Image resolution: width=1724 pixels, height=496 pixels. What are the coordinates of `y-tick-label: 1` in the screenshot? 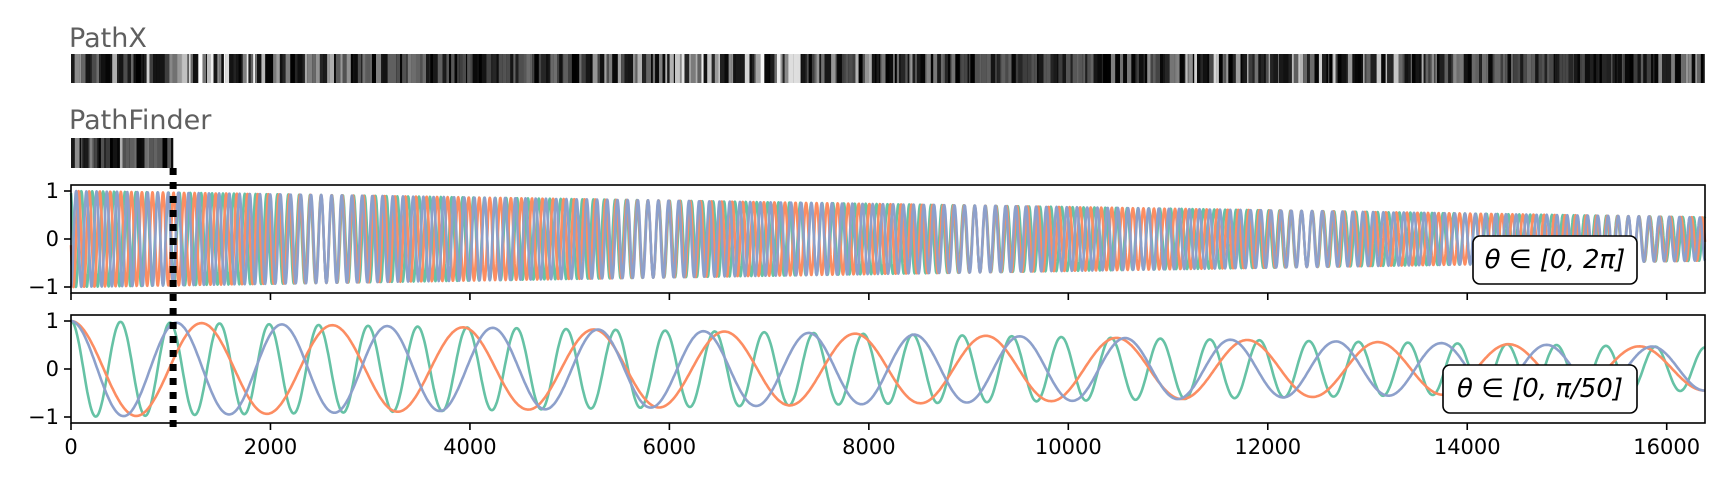 It's located at (52, 321).